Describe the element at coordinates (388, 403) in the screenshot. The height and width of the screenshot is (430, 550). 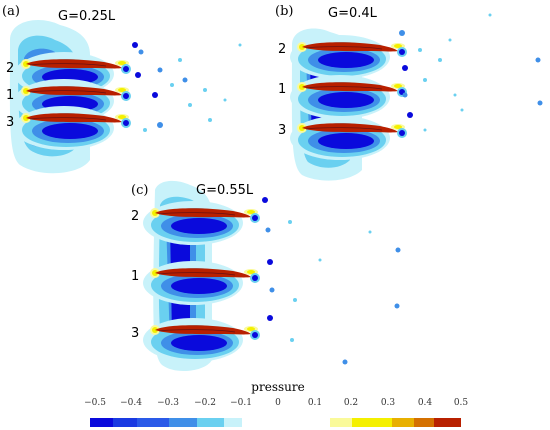
I see `colorbar-tick-8: 0.3` at that location.